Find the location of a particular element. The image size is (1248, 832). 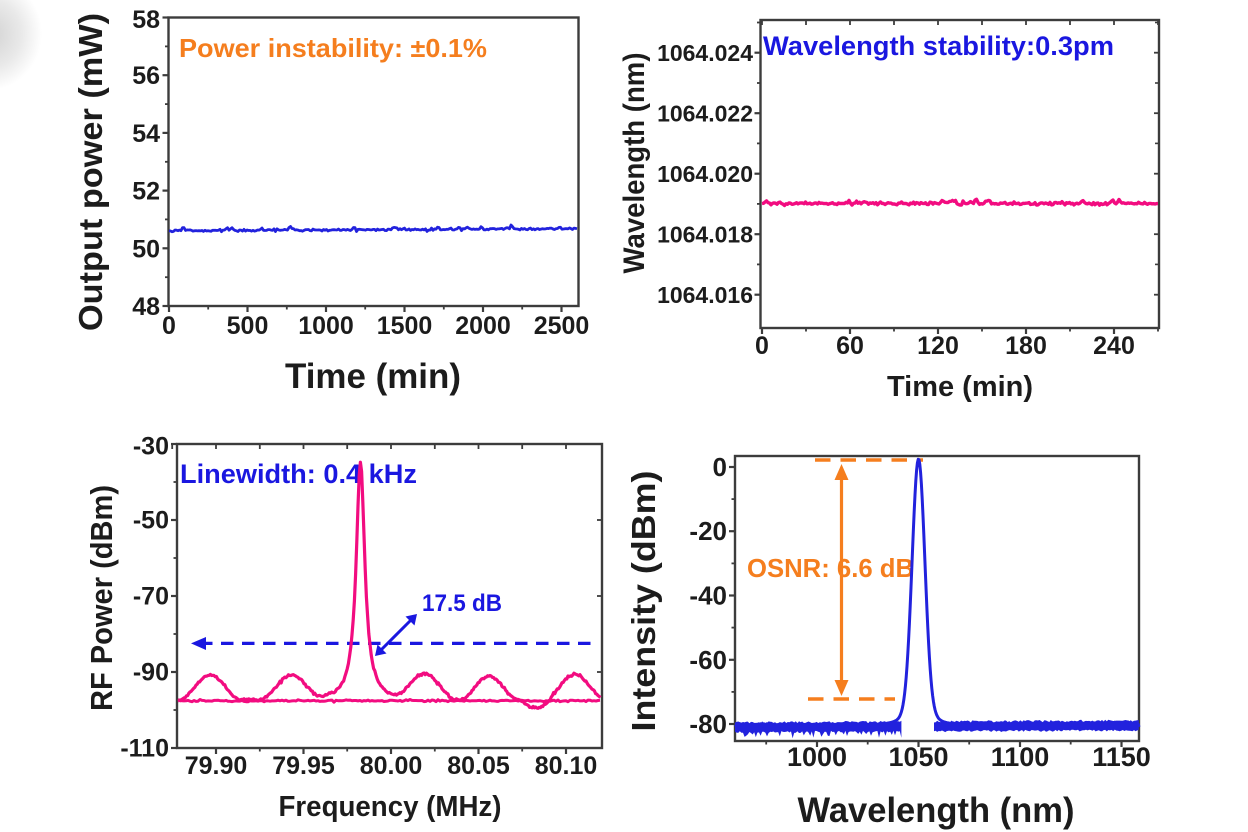

svg-text: 17.5 dB is located at coordinates (462, 603).